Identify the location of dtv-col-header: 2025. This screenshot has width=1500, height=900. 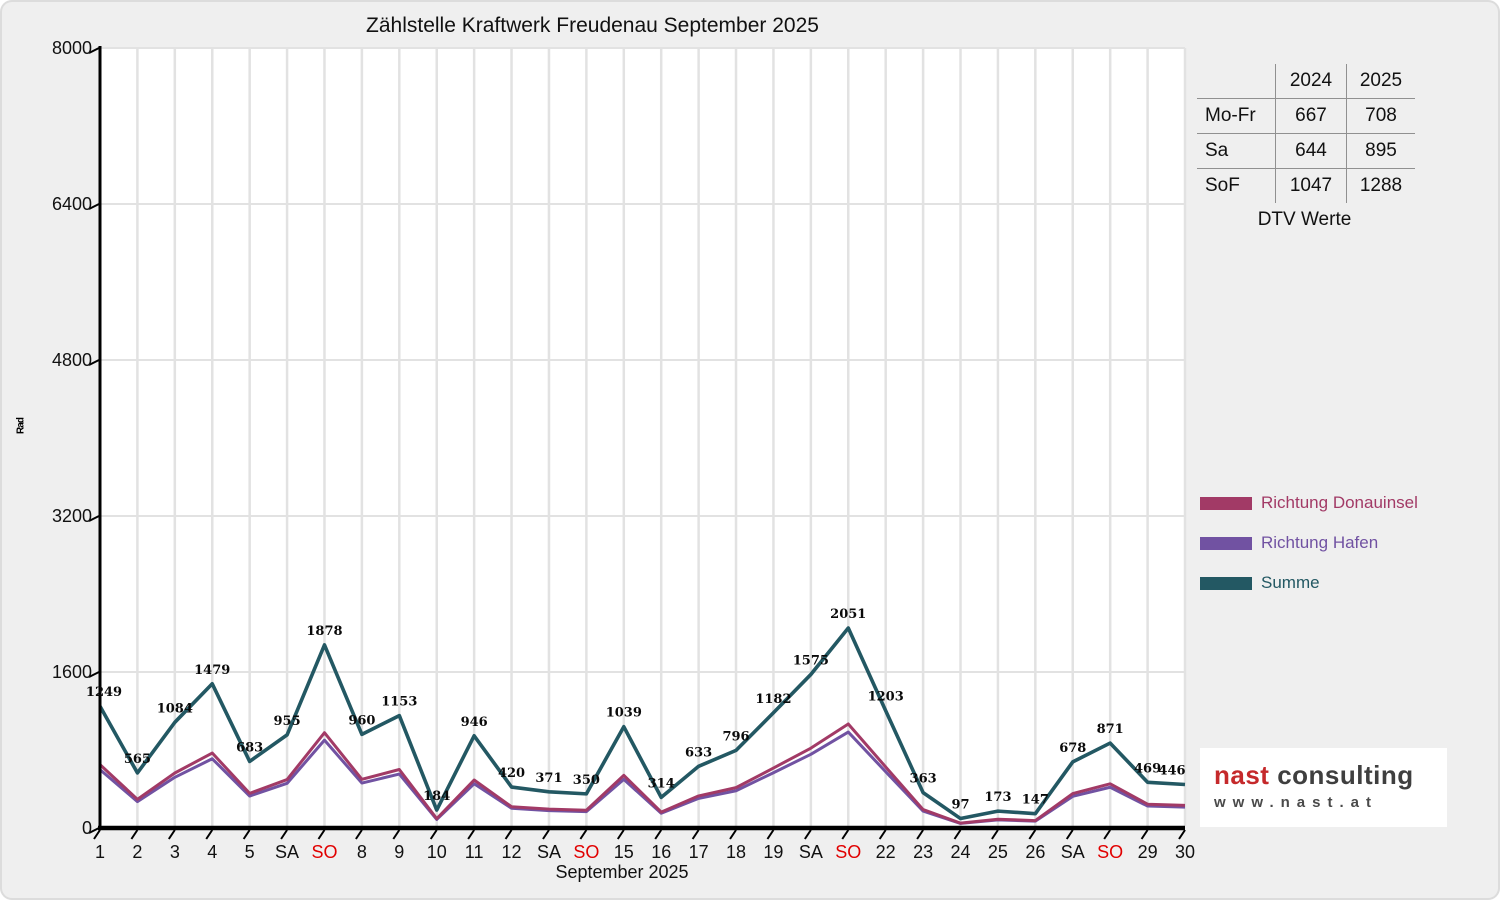
(1380, 81).